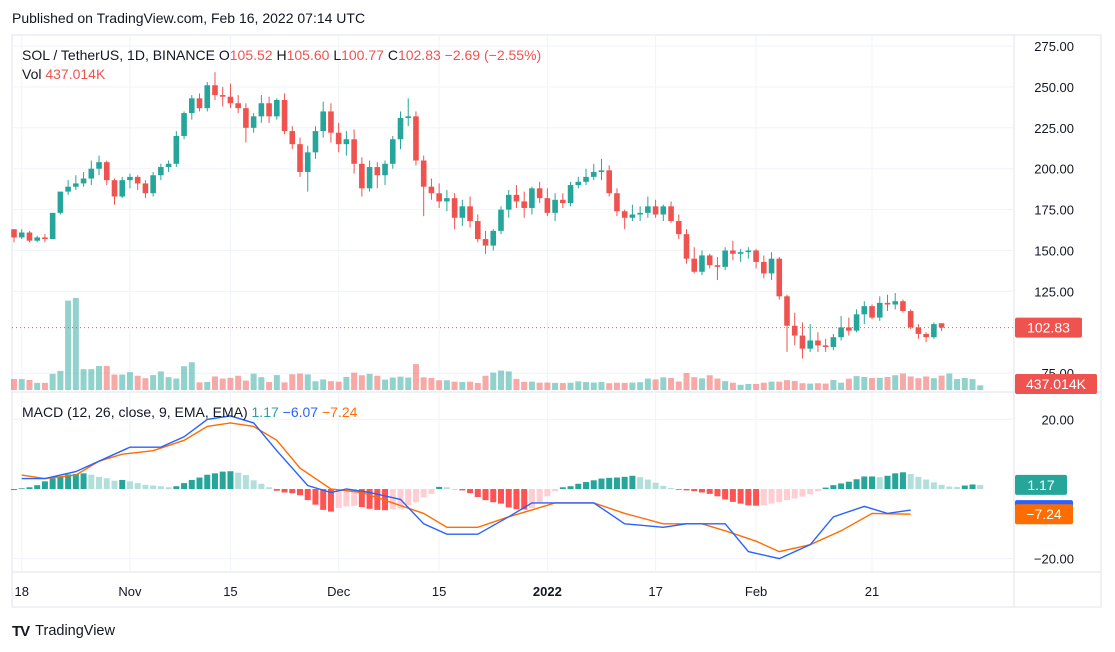 Image resolution: width=1115 pixels, height=652 pixels. I want to click on footer-branding: TV TradingView, so click(63, 631).